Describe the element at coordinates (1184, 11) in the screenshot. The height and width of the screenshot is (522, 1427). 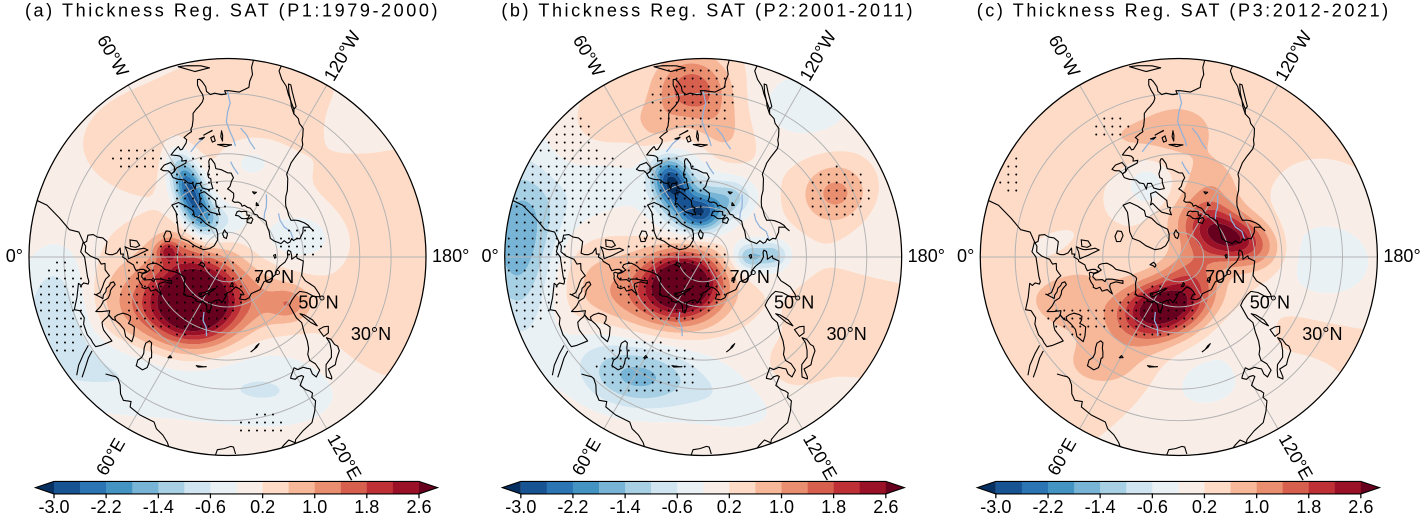
I see `svg-text:(c) Thickness Reg. SAT (P3:201: (c) Thickness Reg. SAT (P3:2012-2021)` at that location.